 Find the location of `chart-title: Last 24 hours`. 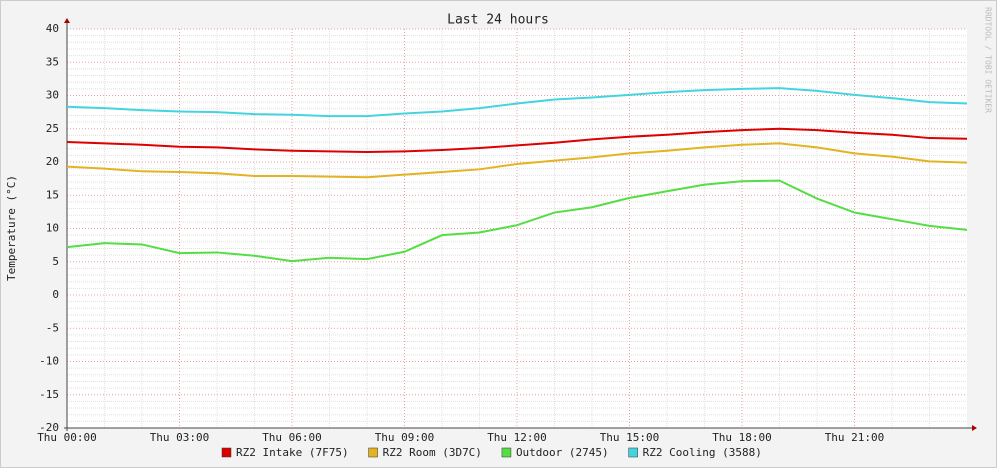

chart-title: Last 24 hours is located at coordinates (498, 20).